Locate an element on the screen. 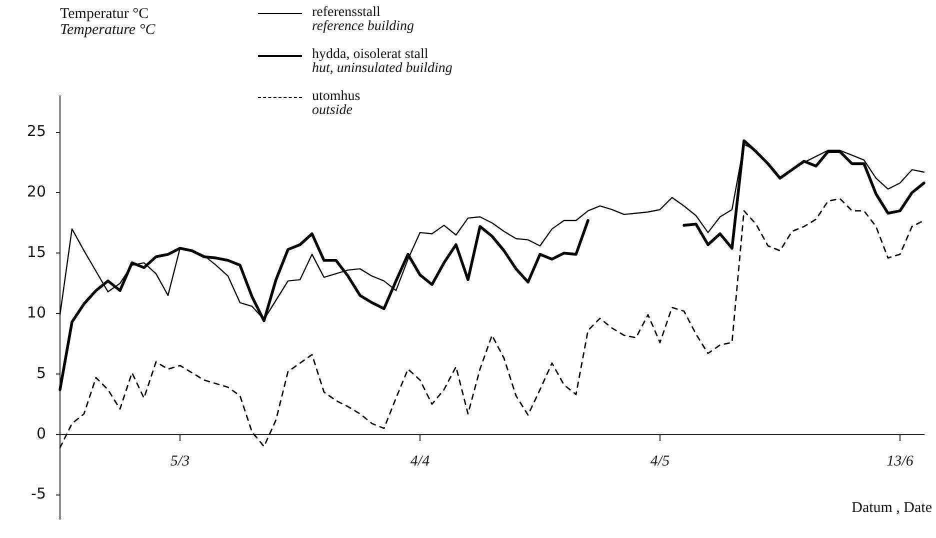 The image size is (936, 538). legend-label: hydda, oisolerat stall hut, uninsulated building is located at coordinates (382, 61).